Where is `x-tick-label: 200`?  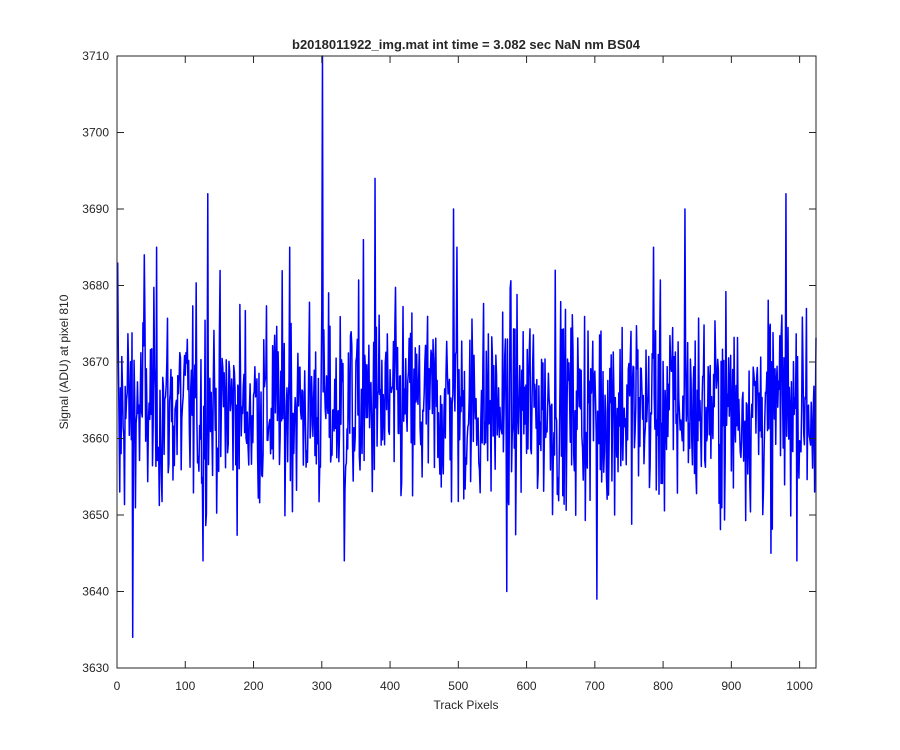
x-tick-label: 200 is located at coordinates (254, 686).